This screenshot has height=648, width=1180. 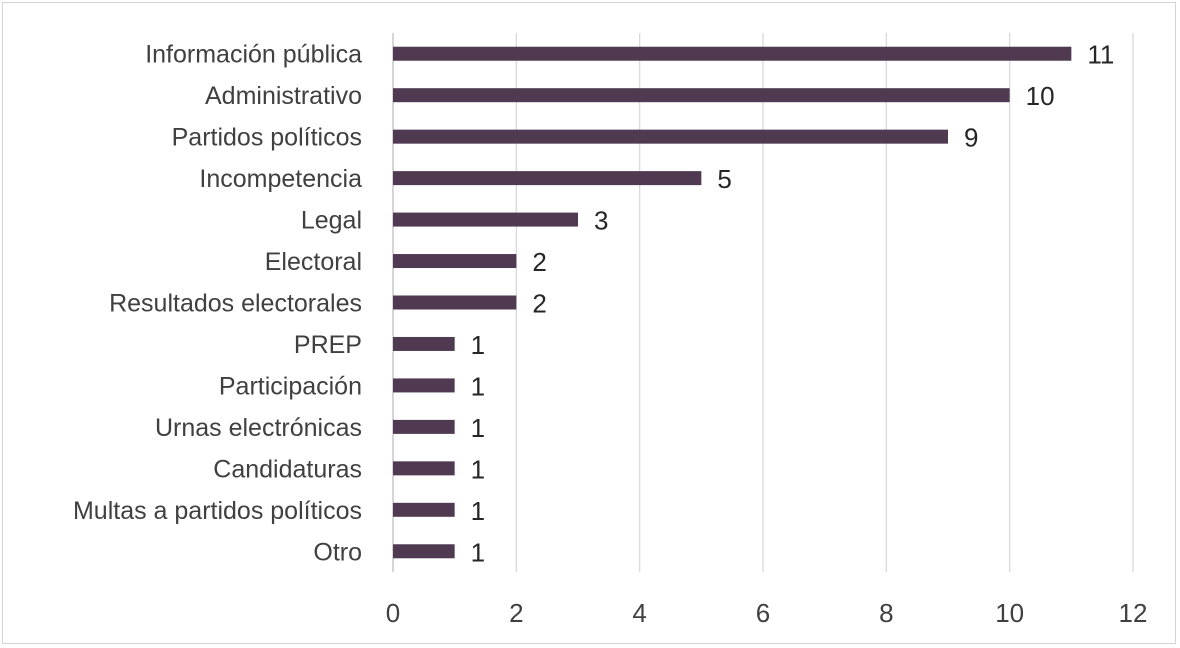 I want to click on data-label: 5, so click(x=724, y=179).